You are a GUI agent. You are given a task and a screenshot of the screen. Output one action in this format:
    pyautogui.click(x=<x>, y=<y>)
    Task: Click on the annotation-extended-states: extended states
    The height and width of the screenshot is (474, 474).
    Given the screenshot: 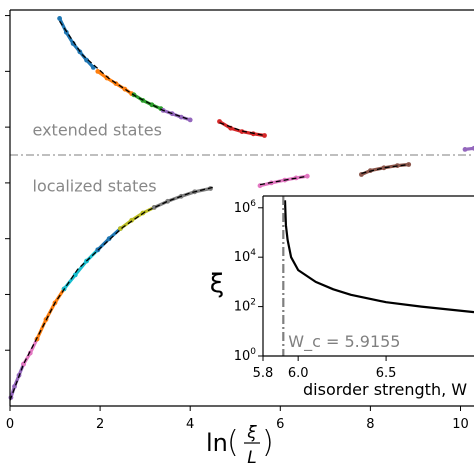 What is the action you would take?
    pyautogui.click(x=97, y=129)
    